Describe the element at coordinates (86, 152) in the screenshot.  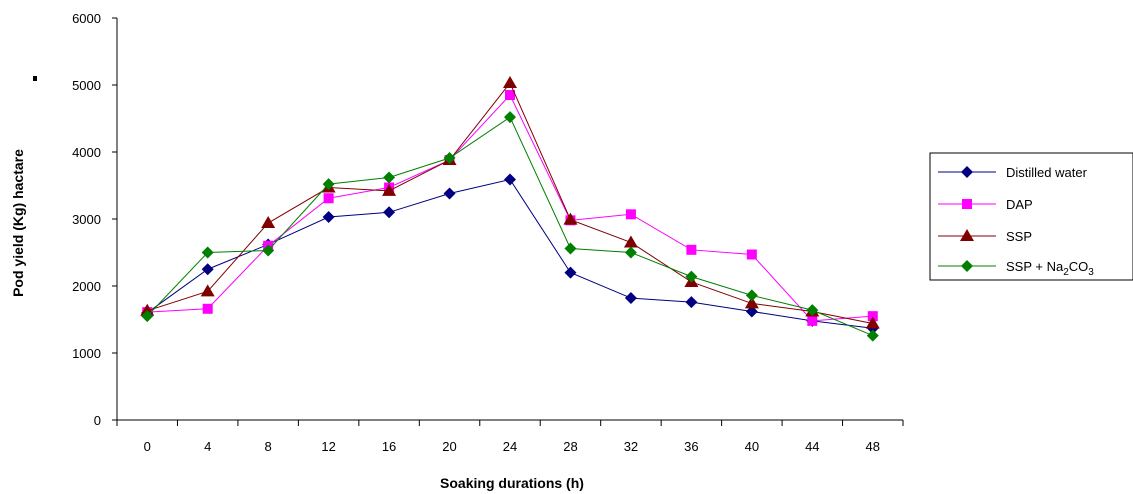
I see `y-tick-label: 4000` at that location.